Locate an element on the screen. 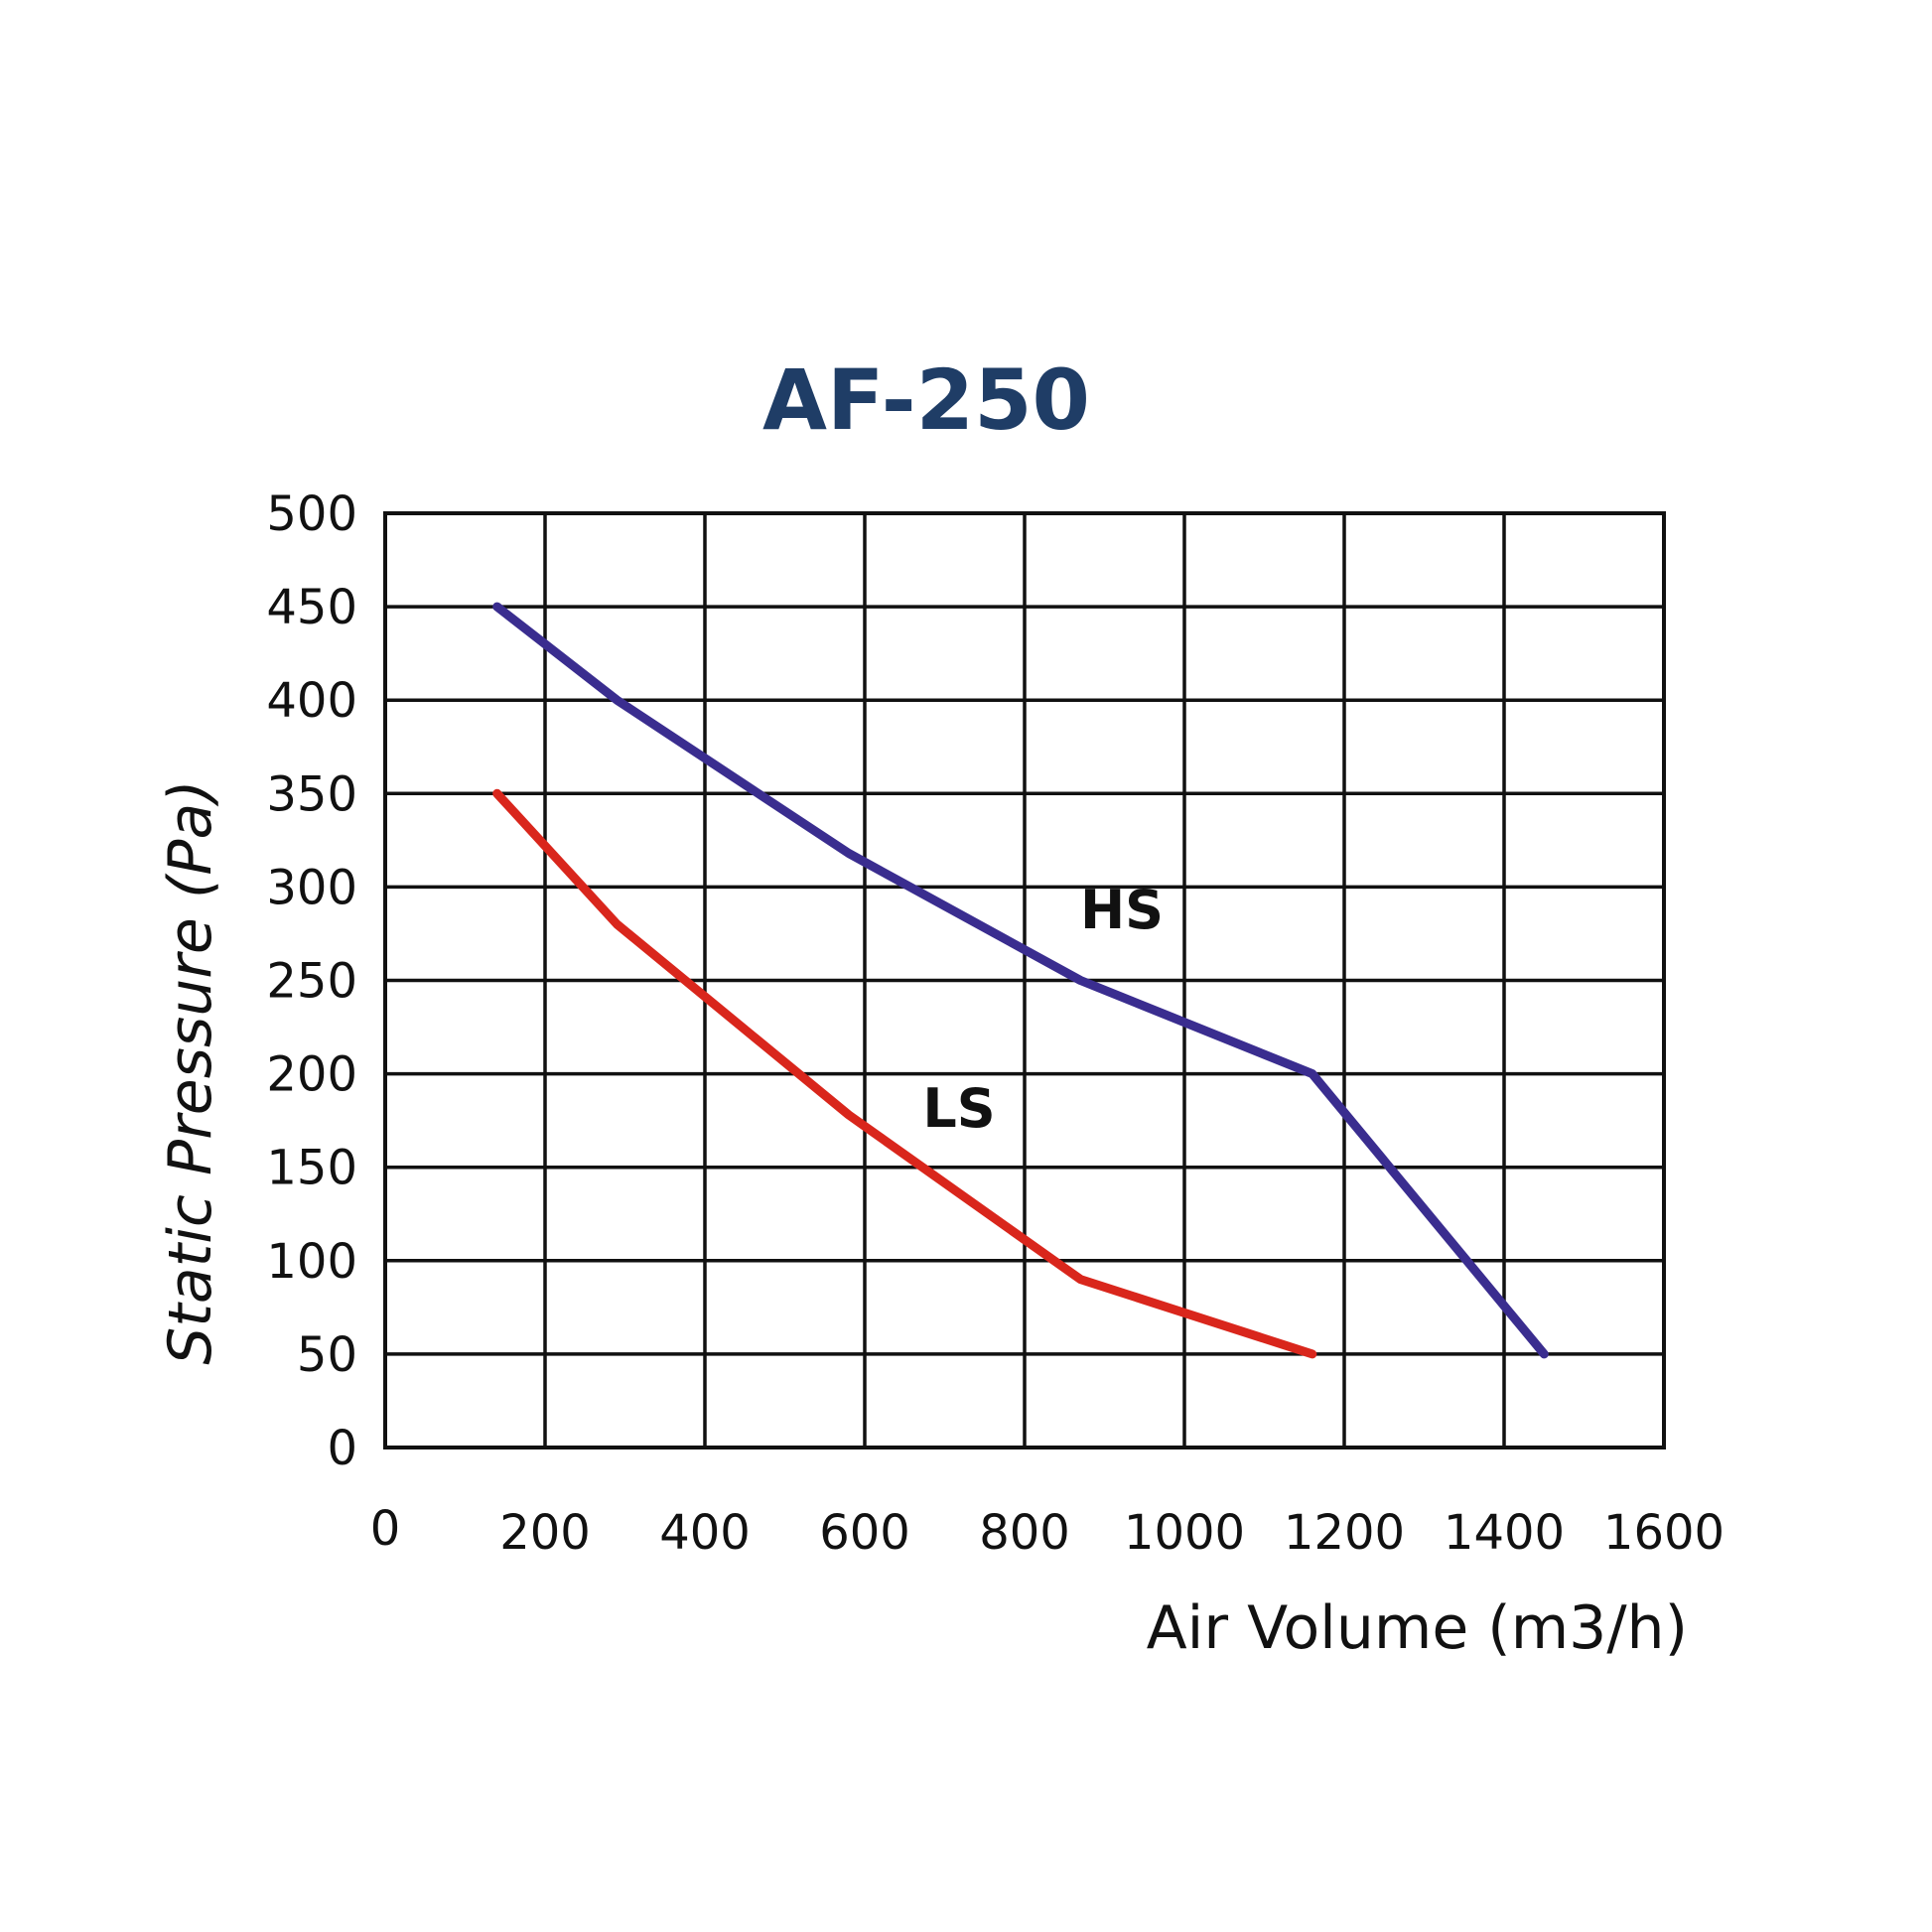 This screenshot has height=1932, width=1932. series-label-hs: HS is located at coordinates (1122, 910).